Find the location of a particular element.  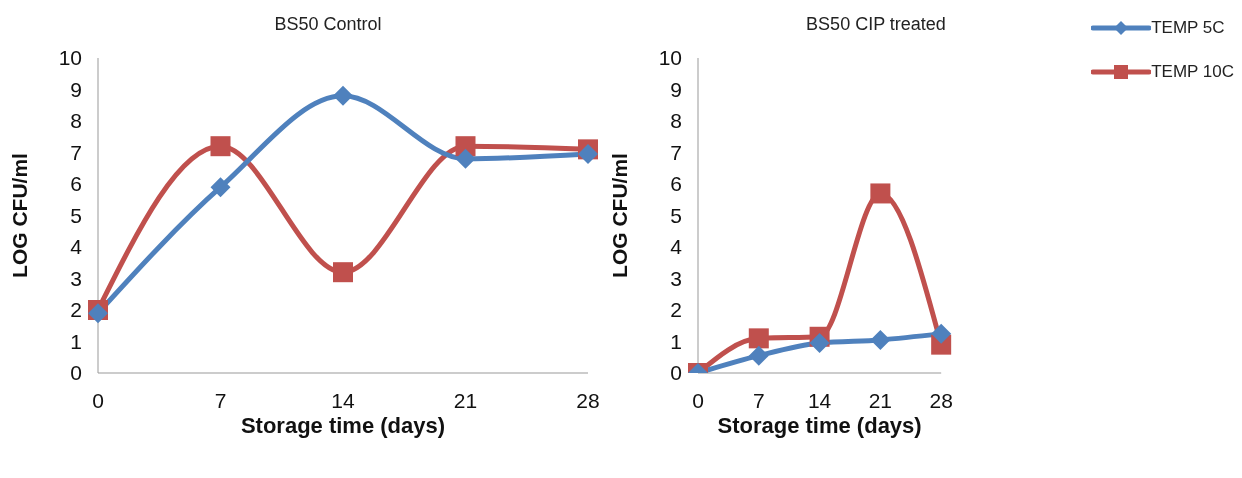

legend-label: TEMP 10C is located at coordinates (1192, 72).